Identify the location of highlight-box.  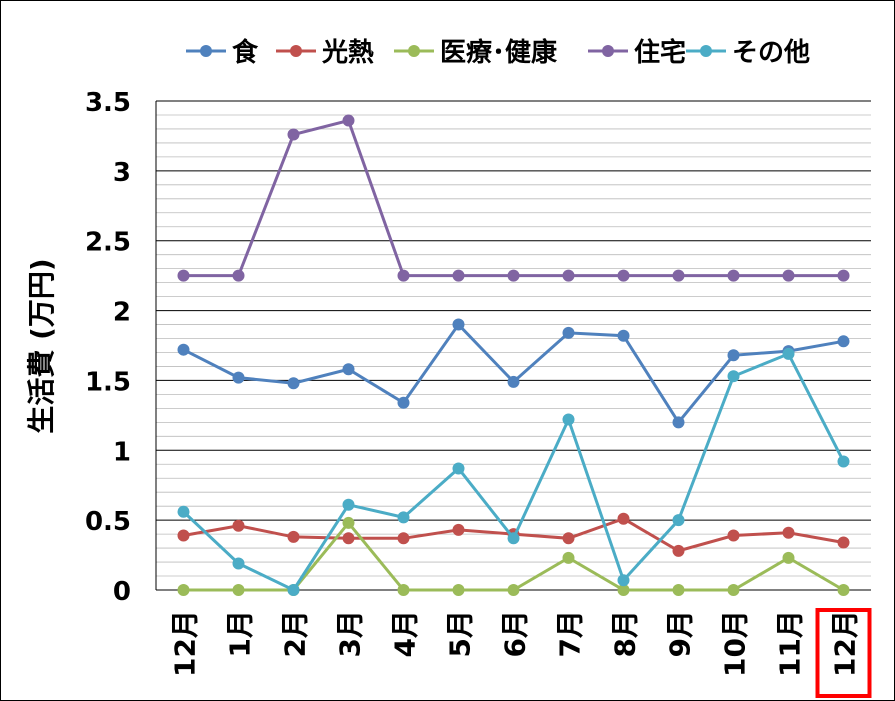
(843, 653).